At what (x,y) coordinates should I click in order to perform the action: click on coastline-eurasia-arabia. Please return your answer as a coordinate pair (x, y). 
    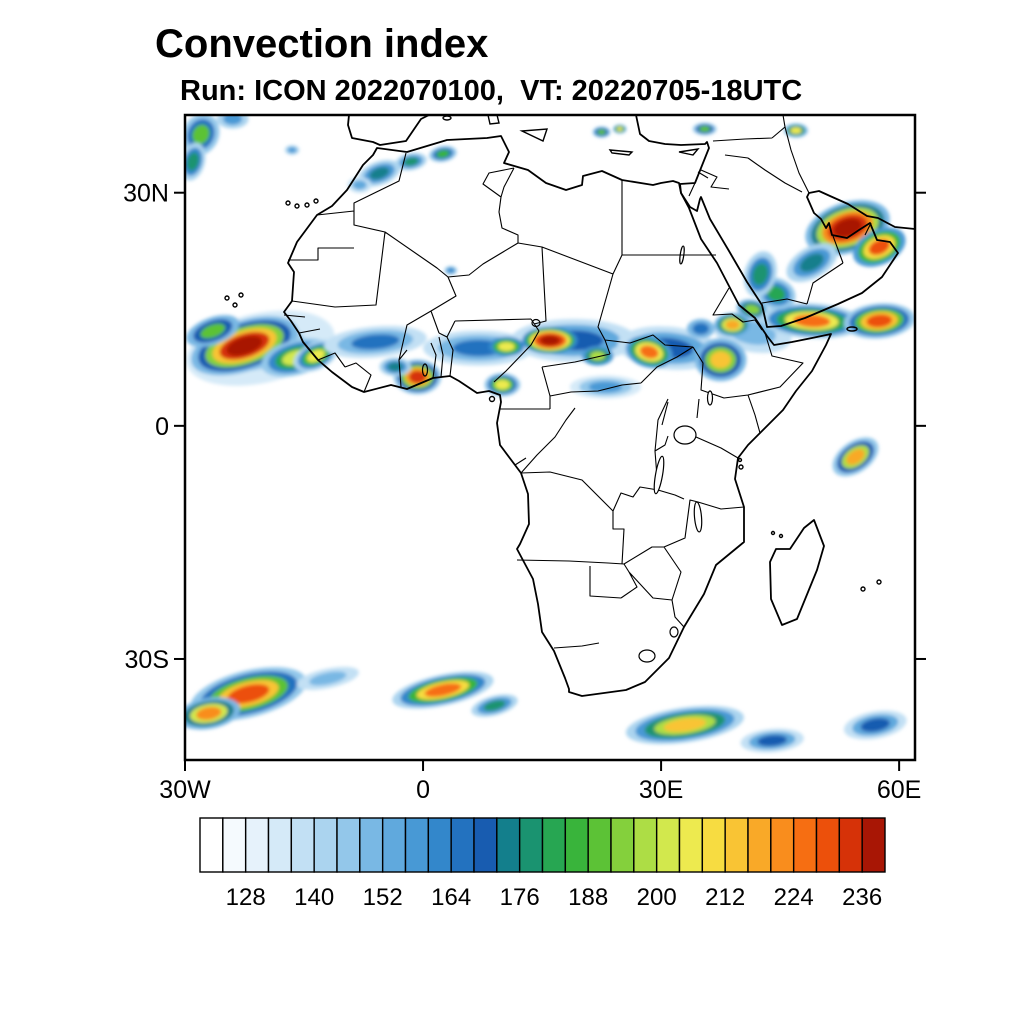
    Looking at the image, I should click on (775, 221).